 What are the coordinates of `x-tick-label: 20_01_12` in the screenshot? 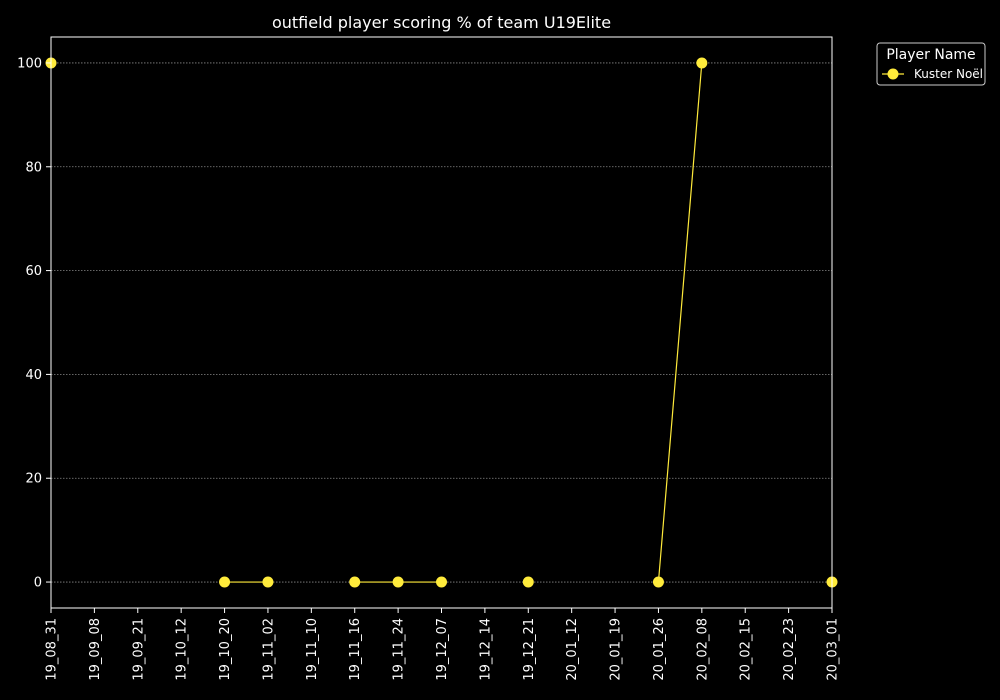 It's located at (572, 649).